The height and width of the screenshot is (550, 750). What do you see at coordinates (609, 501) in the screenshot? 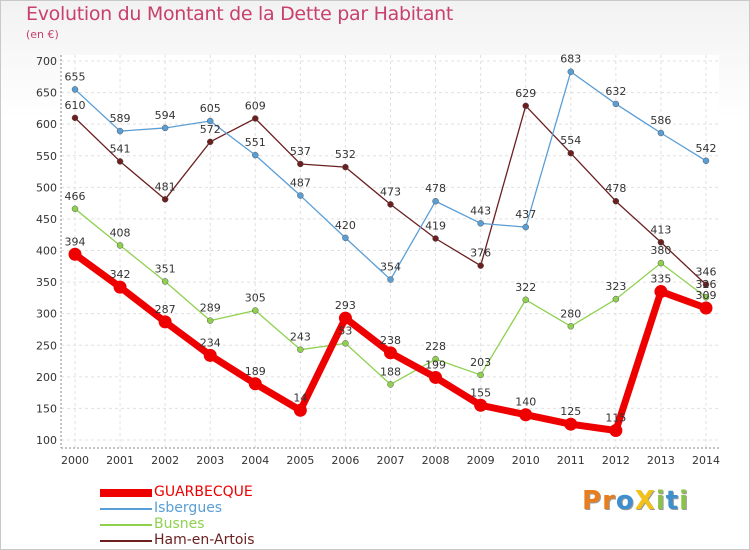
I see `logo-letter: r` at bounding box center [609, 501].